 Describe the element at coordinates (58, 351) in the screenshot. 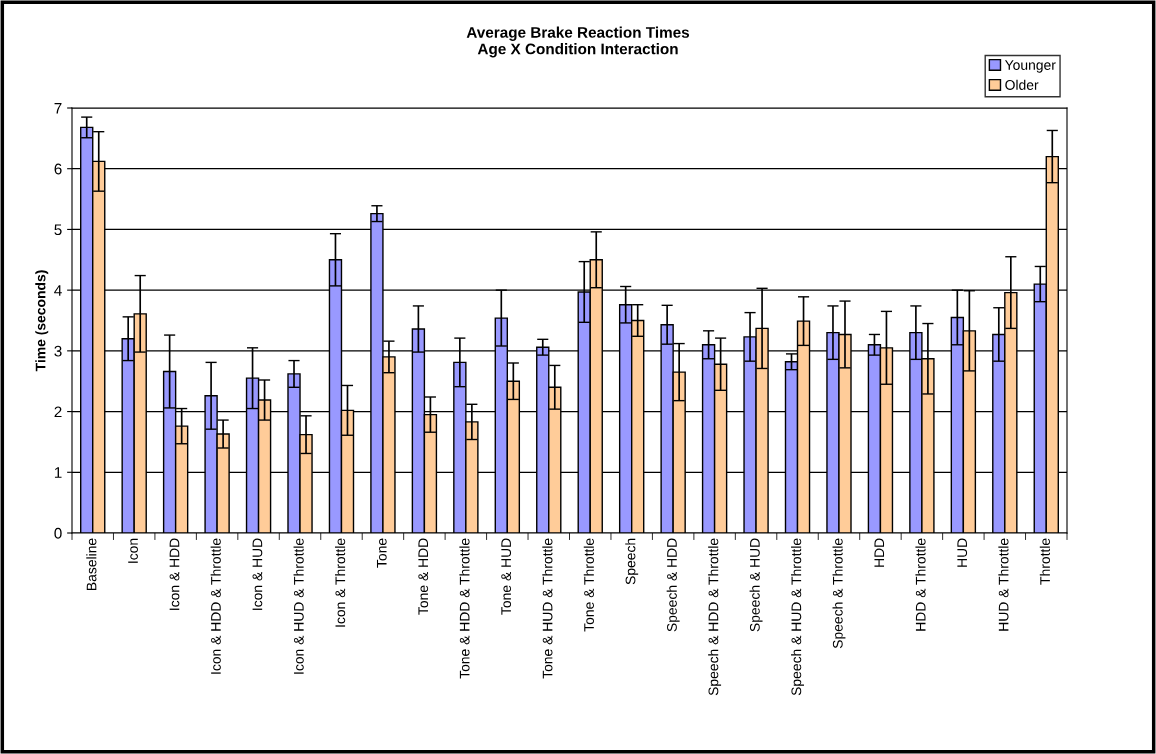

I see `y-tick-label: 3` at that location.